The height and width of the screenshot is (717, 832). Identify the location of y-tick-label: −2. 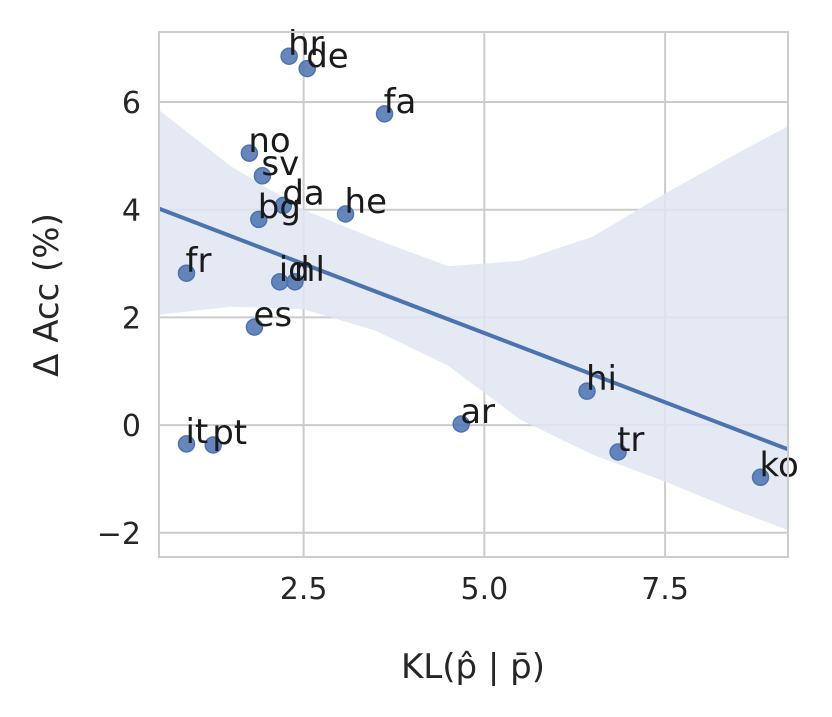
(119, 534).